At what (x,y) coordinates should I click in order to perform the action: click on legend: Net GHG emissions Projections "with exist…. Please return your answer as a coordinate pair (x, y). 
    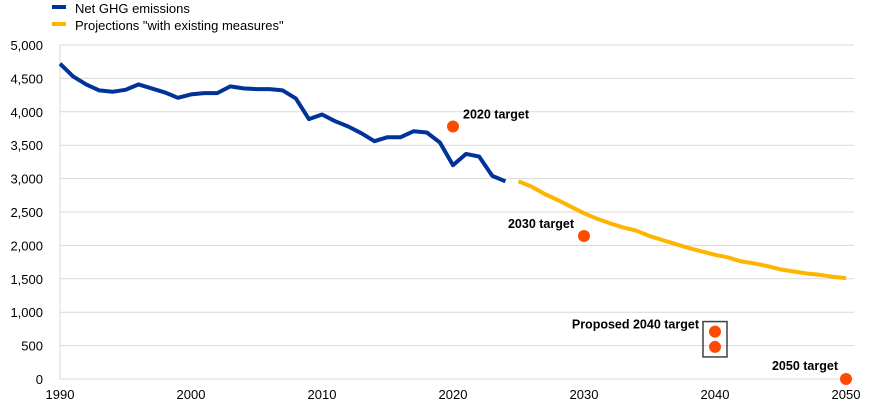
    Looking at the image, I should click on (168, 17).